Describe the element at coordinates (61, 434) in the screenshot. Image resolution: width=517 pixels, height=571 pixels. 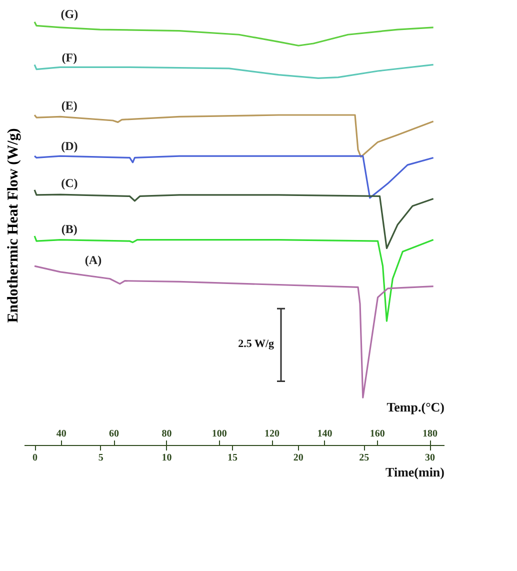
I see `x2-tick-label: 40` at that location.